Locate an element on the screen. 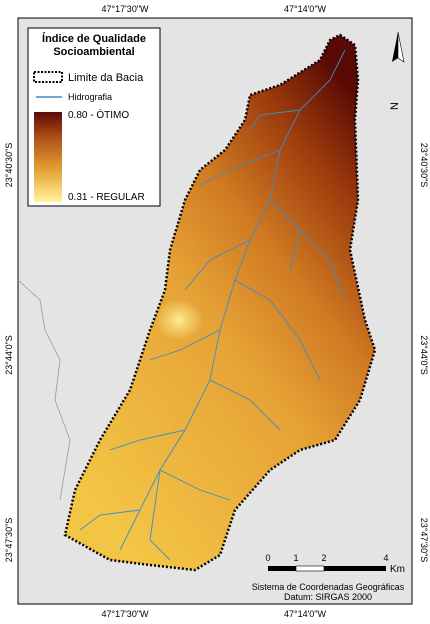 The image size is (430, 624). legend-title: Índice de Qualidade is located at coordinates (94, 38).